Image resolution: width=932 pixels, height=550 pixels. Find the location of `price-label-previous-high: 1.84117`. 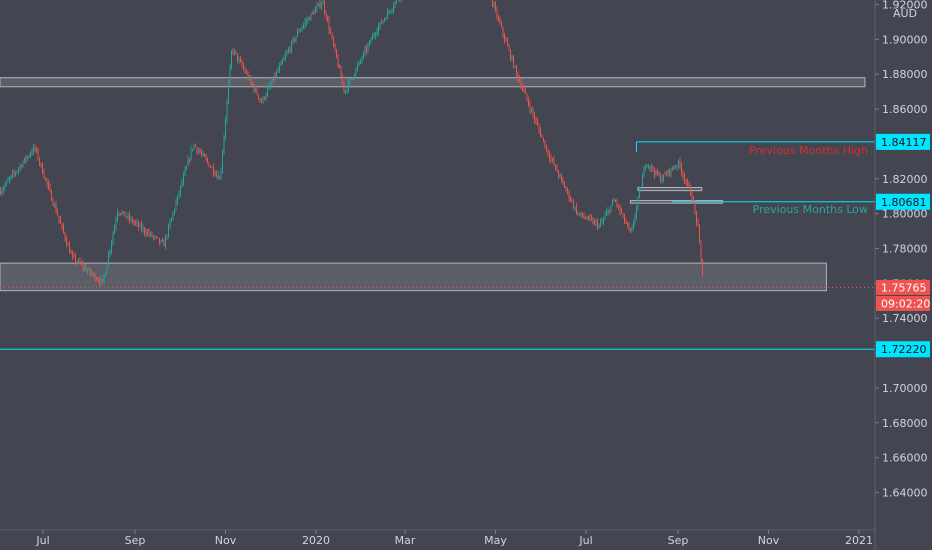

price-label-previous-high: 1.84117 is located at coordinates (904, 142).